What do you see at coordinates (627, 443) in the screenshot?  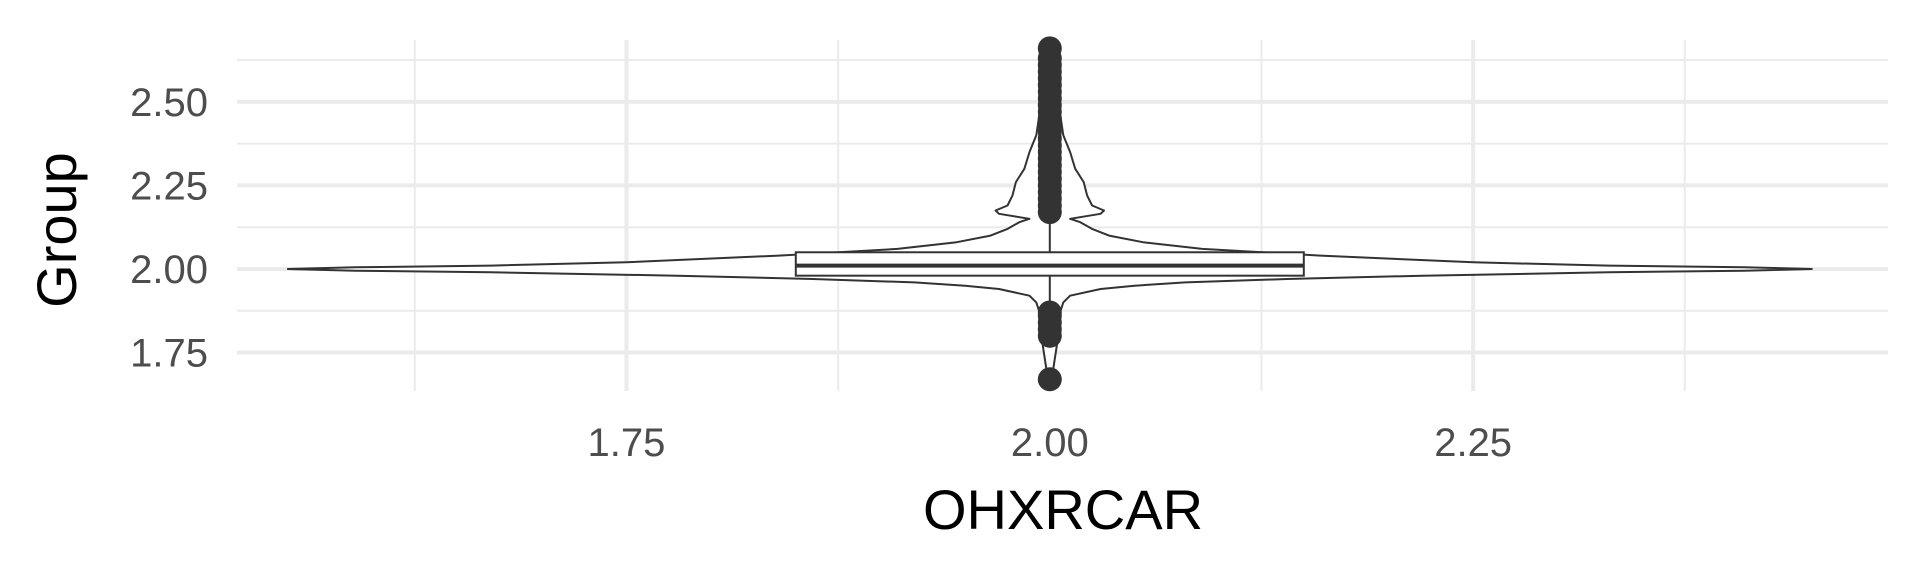 I see `x-tick-label: 1.75` at bounding box center [627, 443].